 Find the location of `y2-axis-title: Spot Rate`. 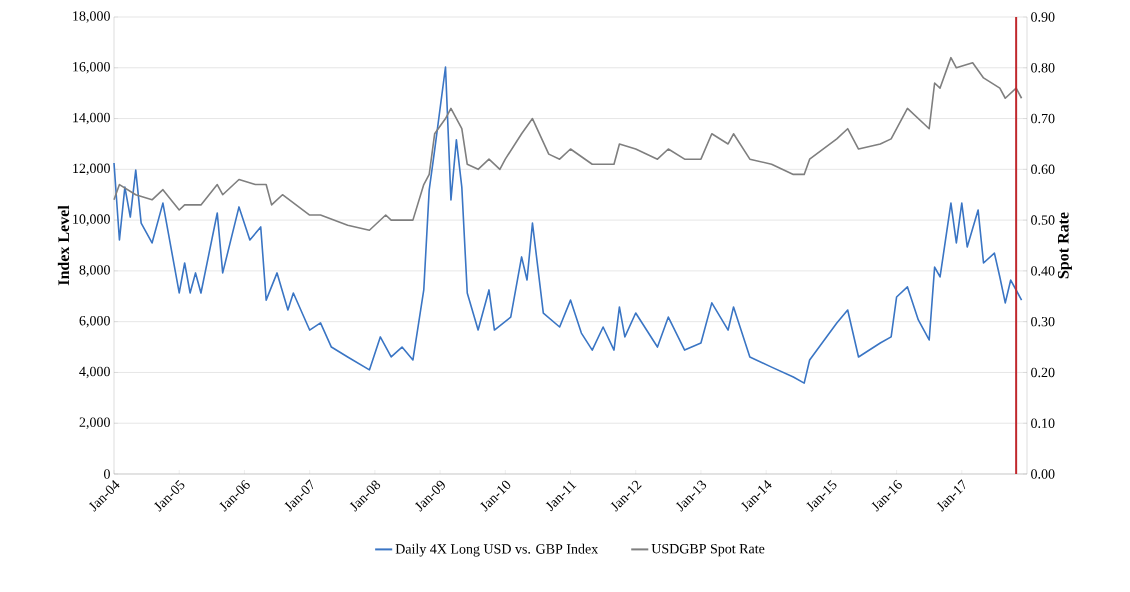

y2-axis-title: Spot Rate is located at coordinates (1064, 245).